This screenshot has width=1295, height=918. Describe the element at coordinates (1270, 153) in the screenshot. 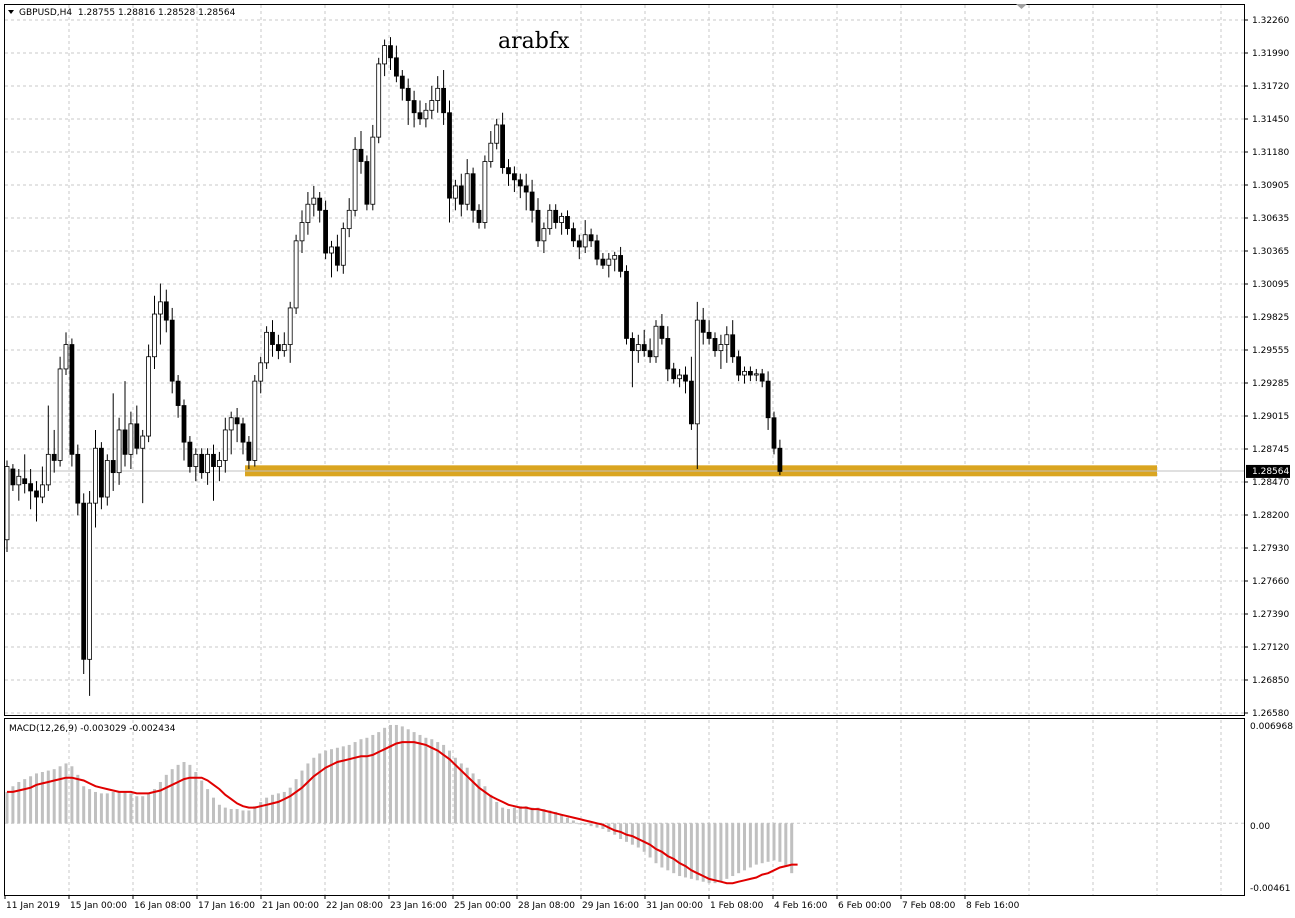

I see `price-tick-label: 1.31180` at that location.